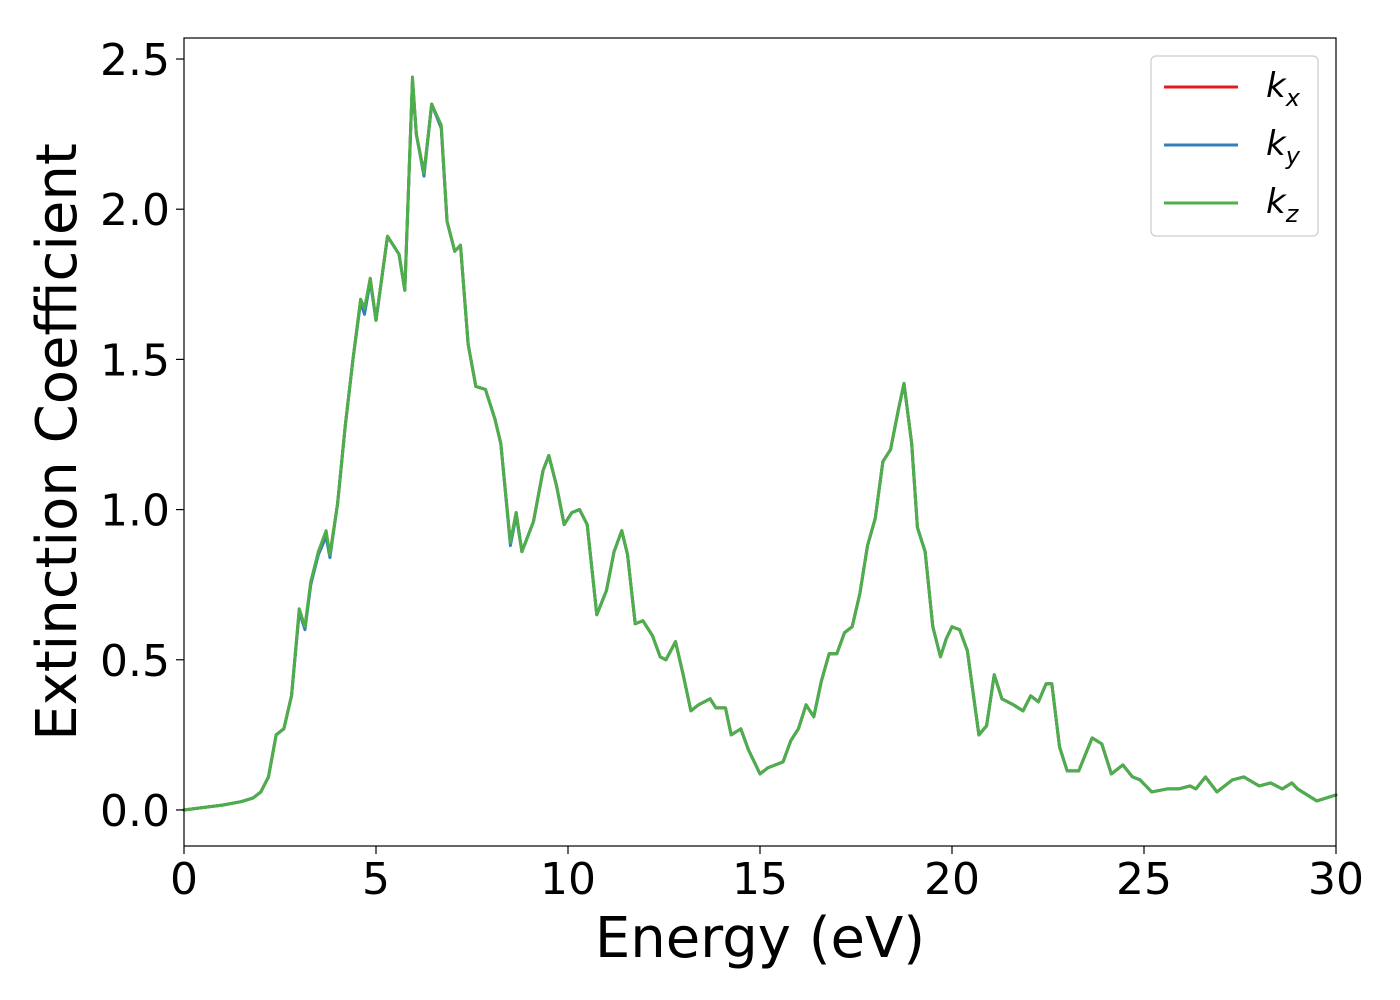  What do you see at coordinates (1283, 205) in the screenshot?
I see `legend-label-kz: kz` at bounding box center [1283, 205].